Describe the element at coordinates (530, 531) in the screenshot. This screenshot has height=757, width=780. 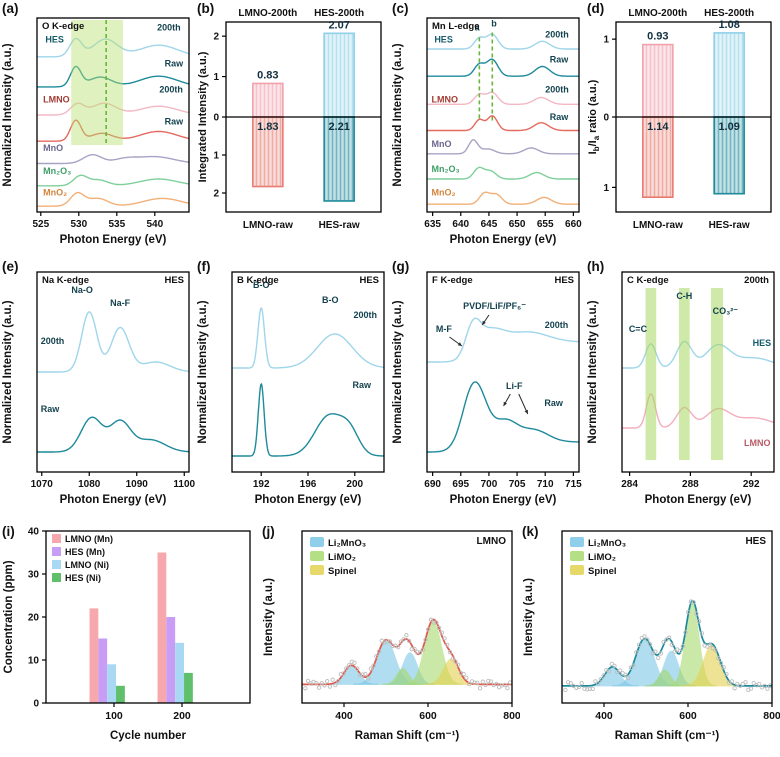
I see `panel-tag: (k)` at that location.